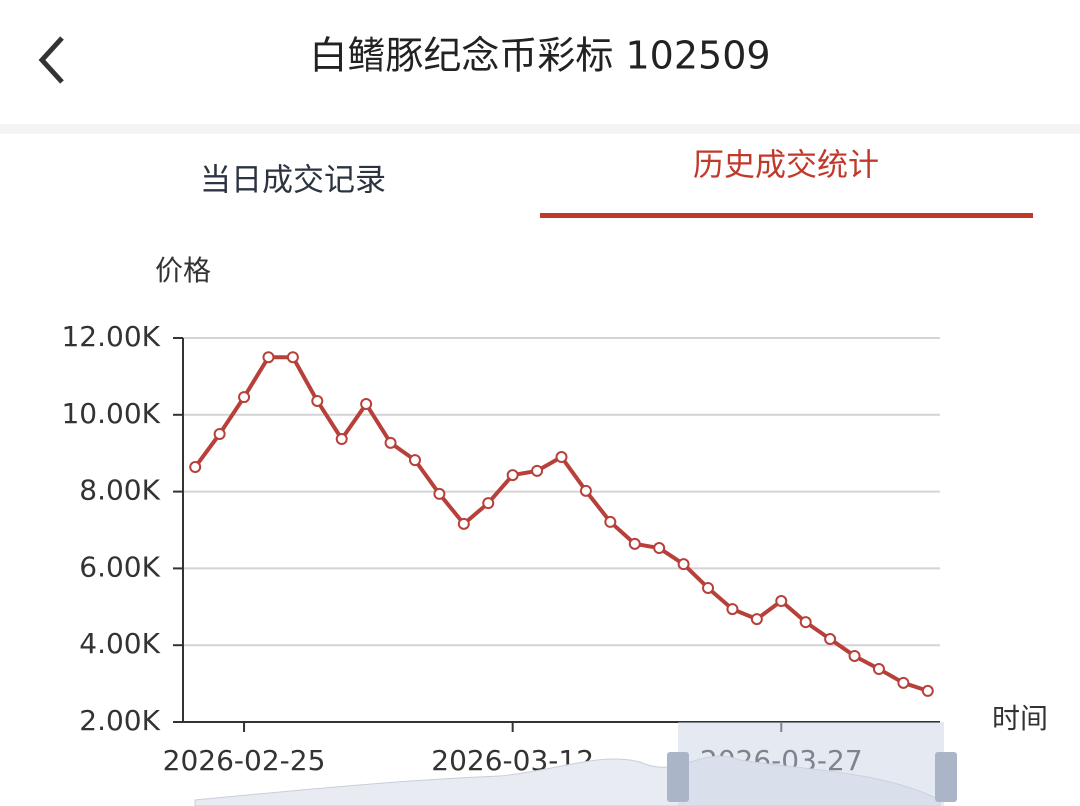 The image size is (1080, 806). What do you see at coordinates (110, 336) in the screenshot?
I see `y-tick-label: 12.00K` at bounding box center [110, 336].